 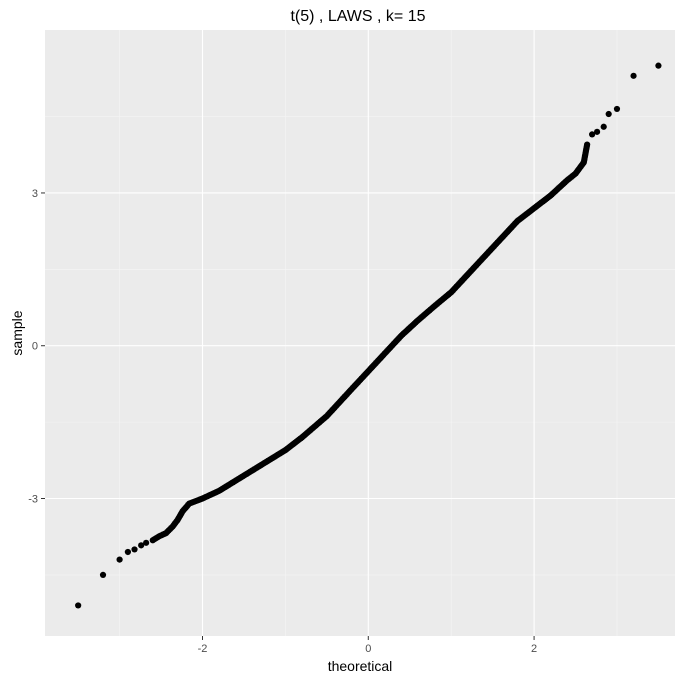 I want to click on y-axis-ticks: -3 0 3, so click(x=36, y=347).